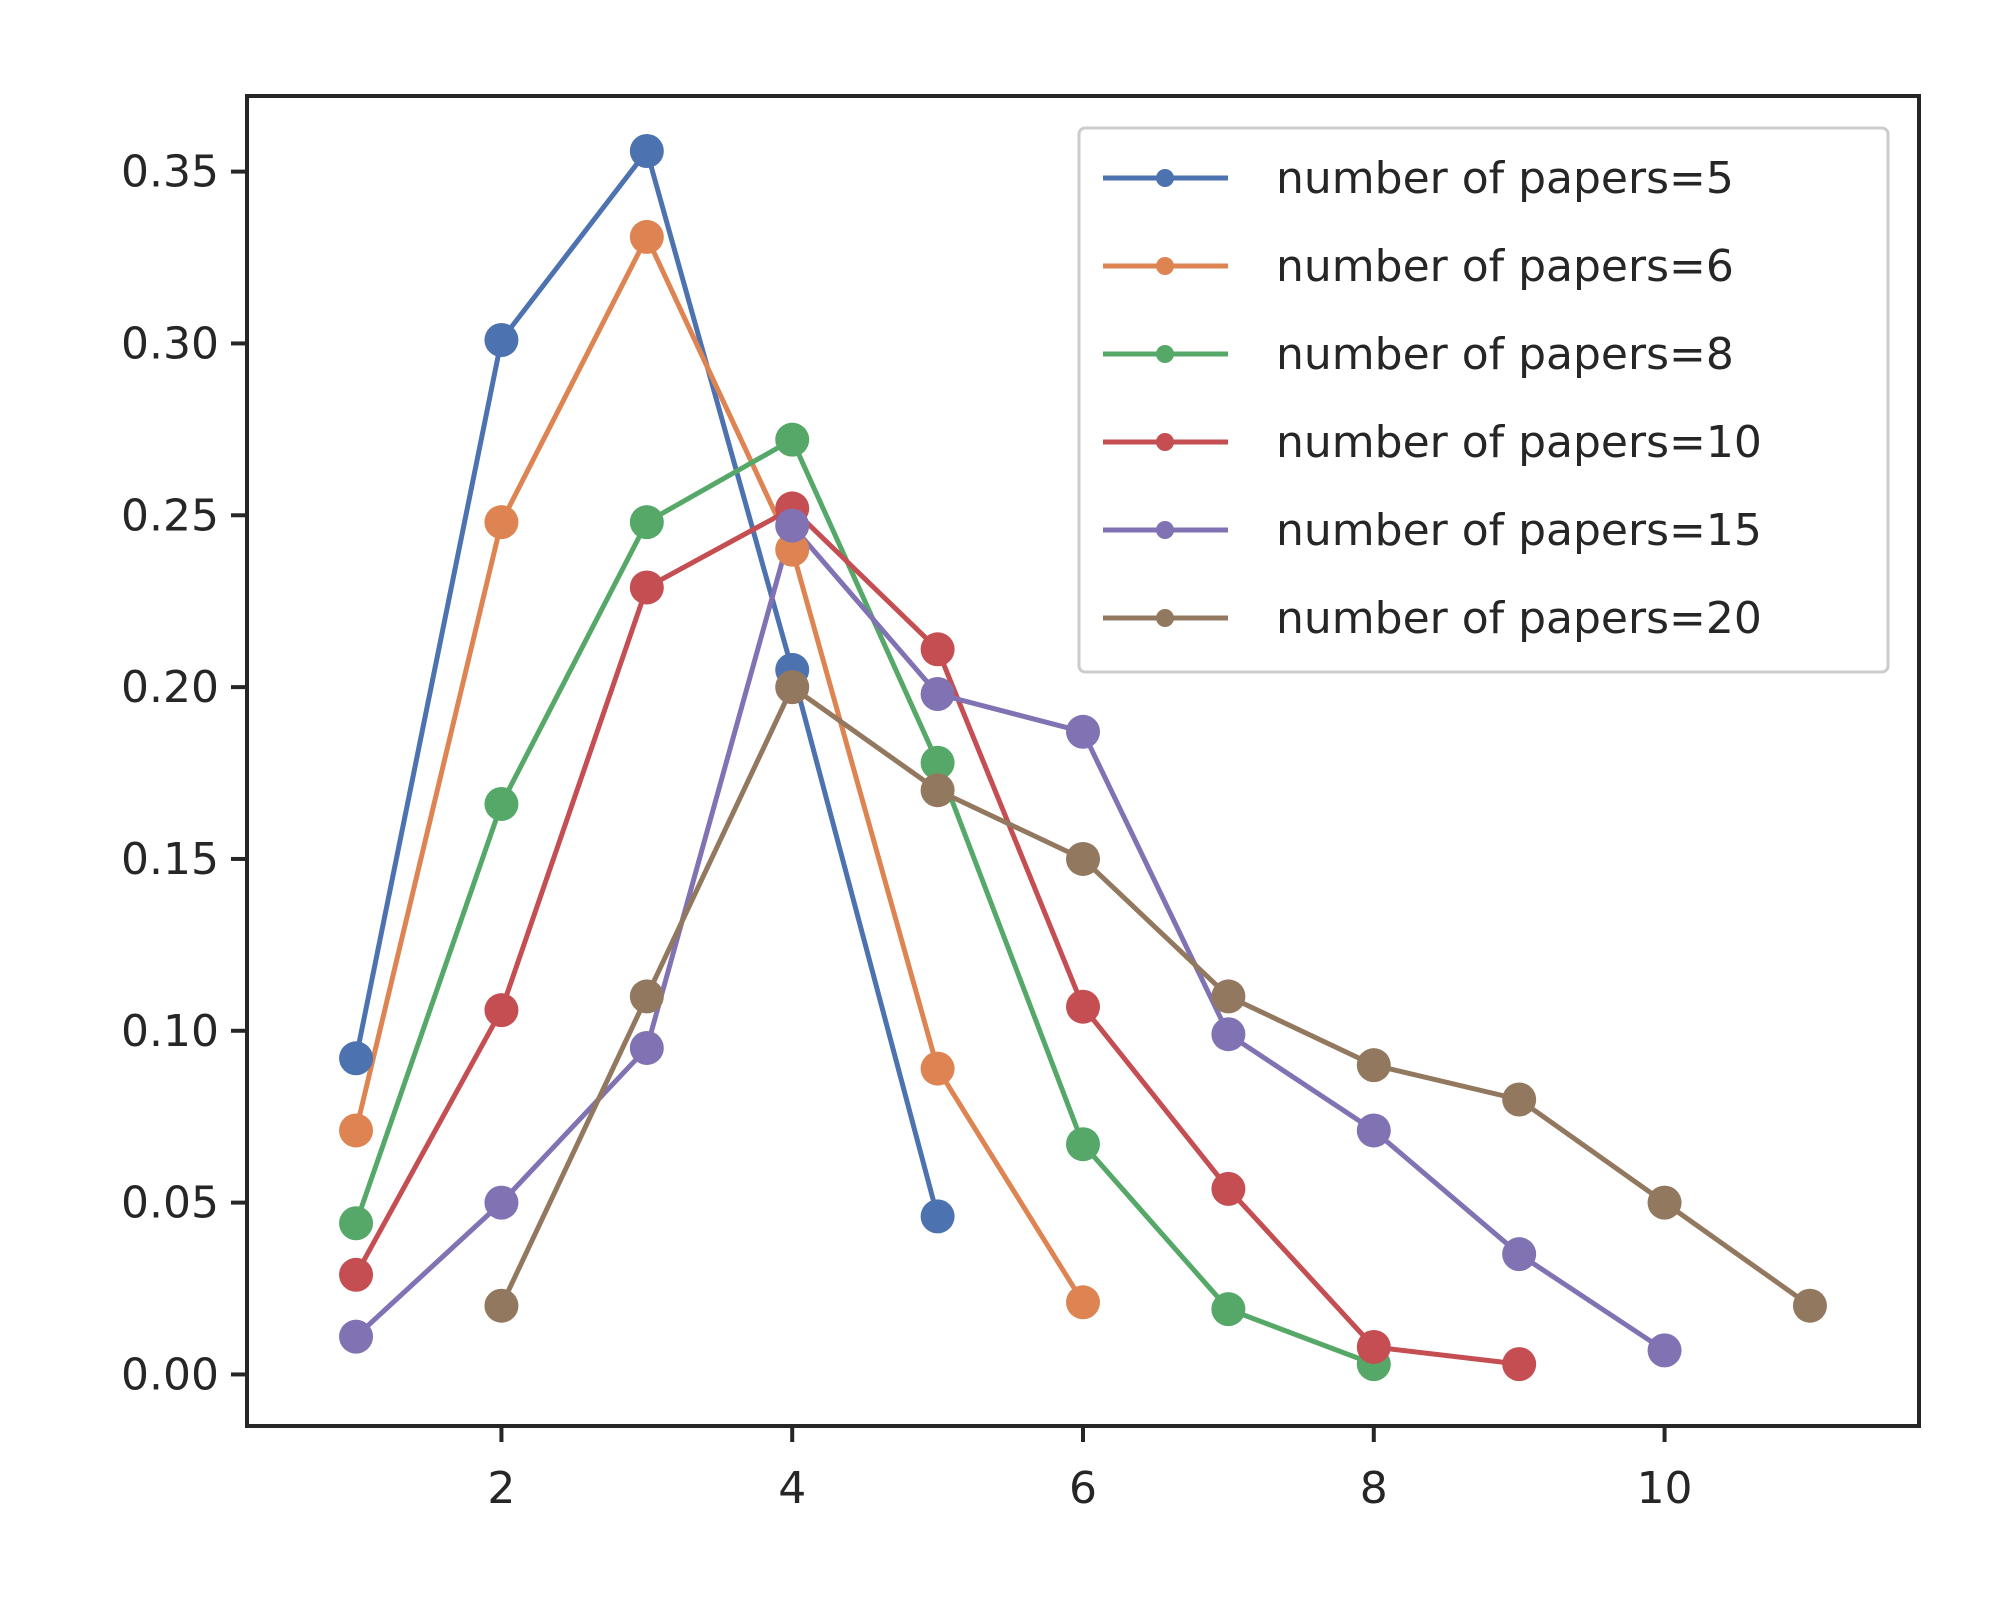  I want to click on y-tick-label: 0.00, so click(170, 1374).